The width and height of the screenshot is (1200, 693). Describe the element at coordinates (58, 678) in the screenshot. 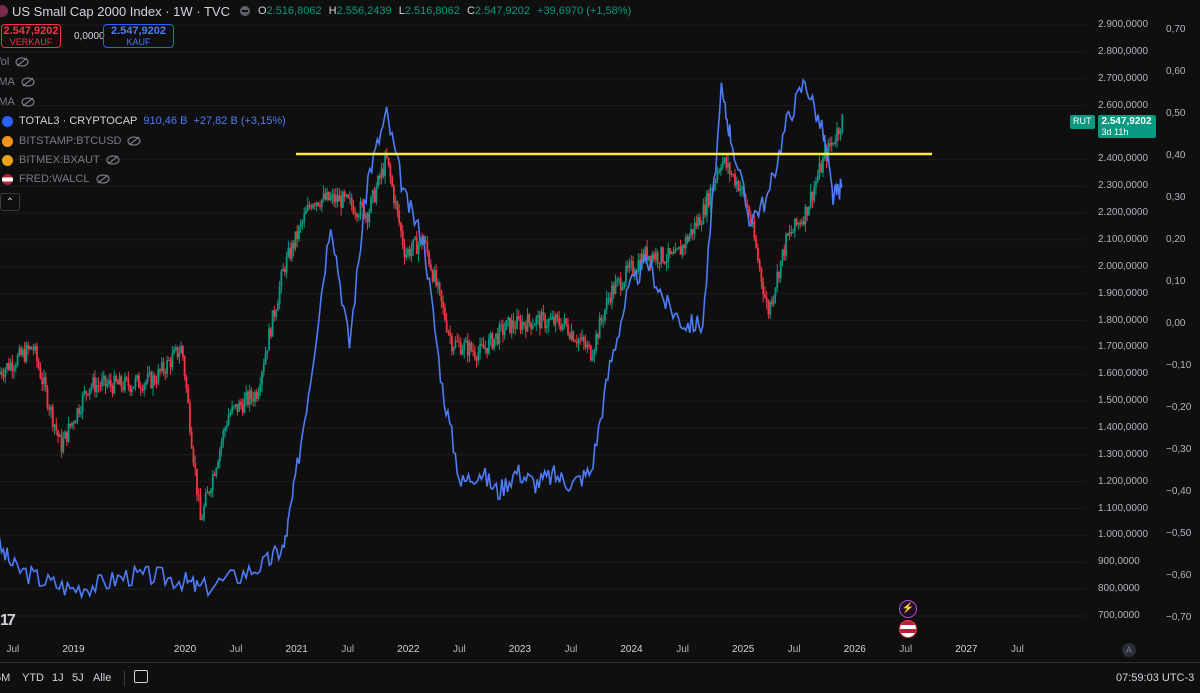

I see `range-button-1j: 1J` at that location.